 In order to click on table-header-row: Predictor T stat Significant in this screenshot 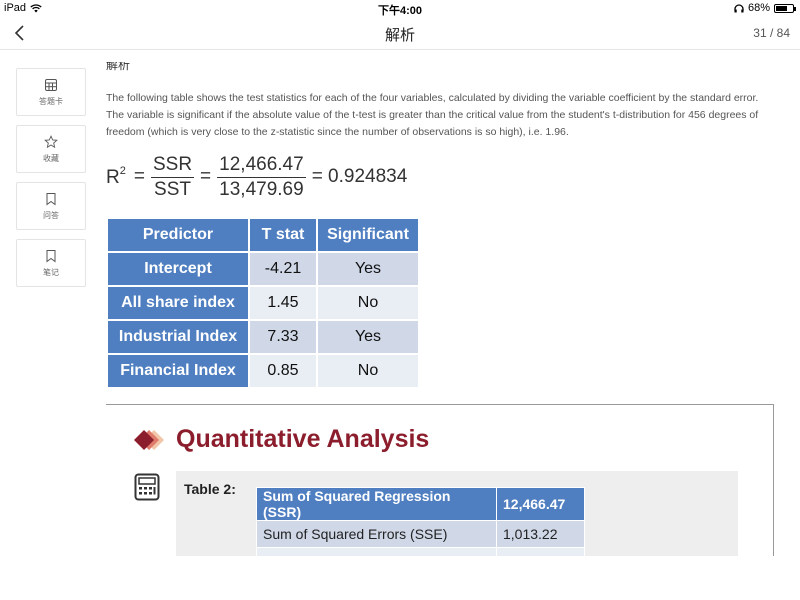, I will do `click(263, 235)`.